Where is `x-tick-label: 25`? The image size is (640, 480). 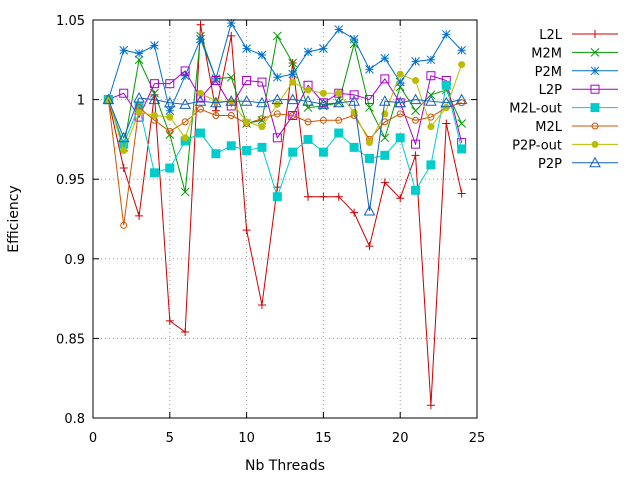 x-tick-label: 25 is located at coordinates (477, 438).